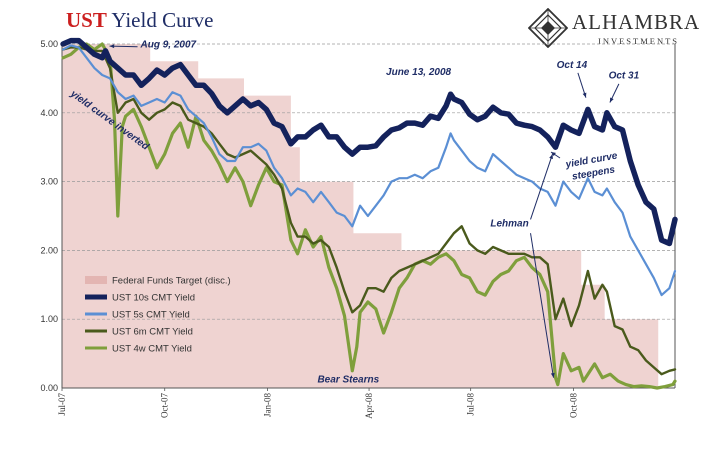  Describe the element at coordinates (171, 281) in the screenshot. I see `legend-label-fed_funds: Federal Funds Target (disc.)` at that location.